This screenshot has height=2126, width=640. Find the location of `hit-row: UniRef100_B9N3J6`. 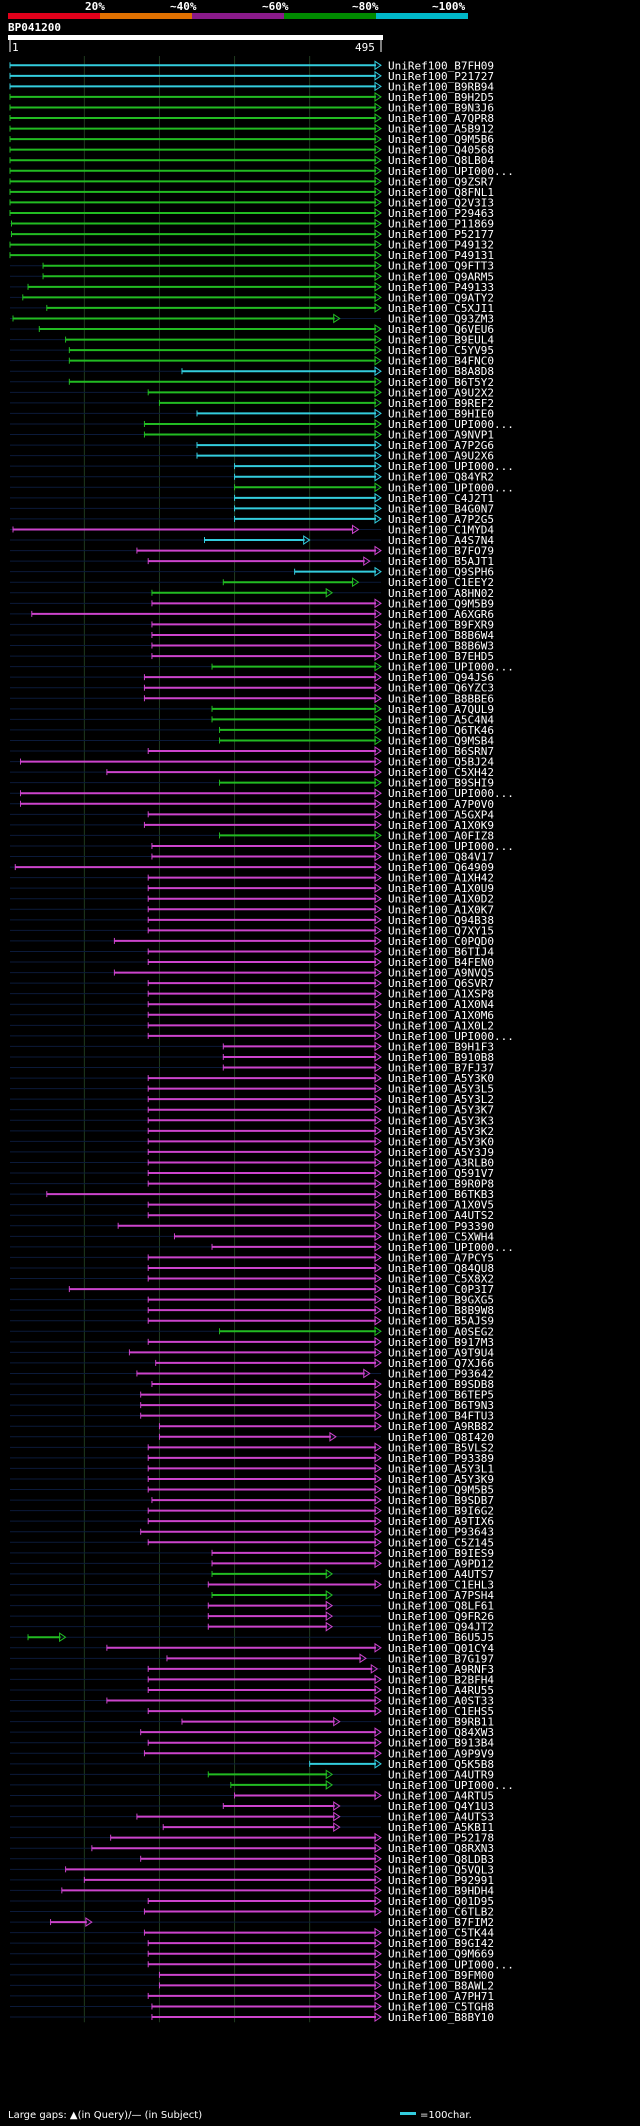

hit-row: UniRef100_B9N3J6 is located at coordinates (251, 107).